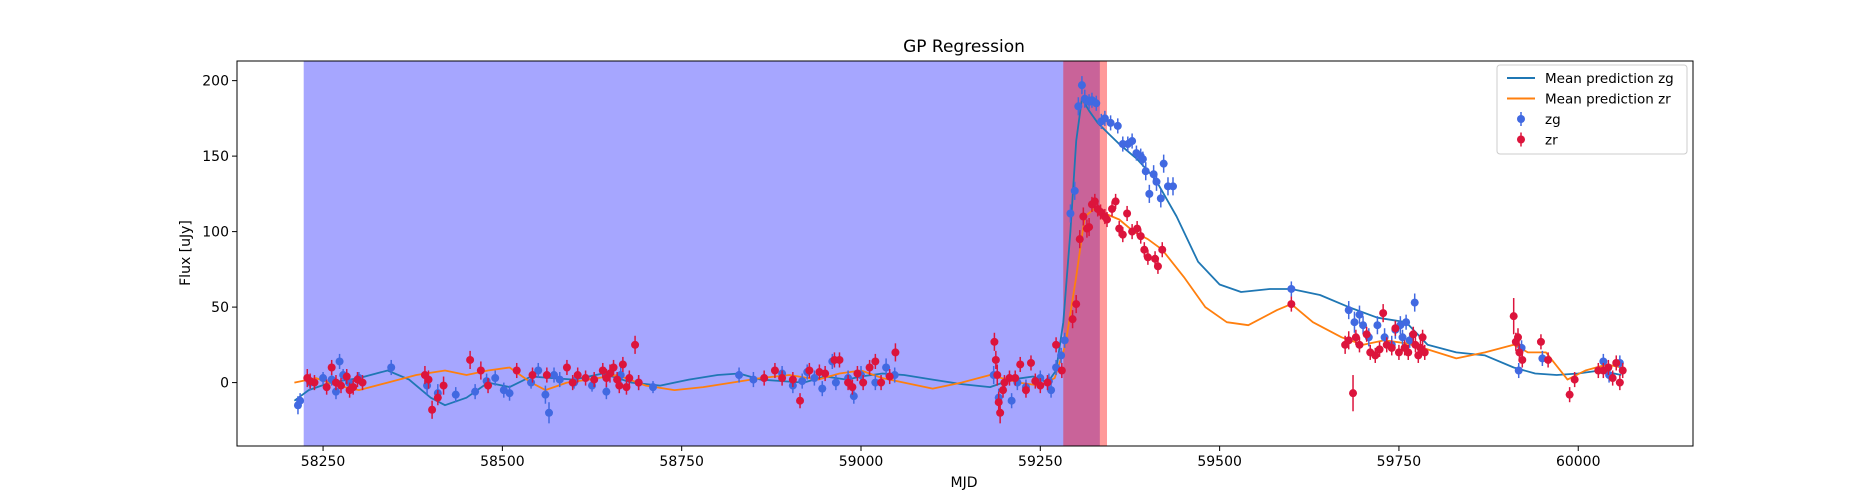  What do you see at coordinates (215, 233) in the screenshot?
I see `y-tick-label: 100` at bounding box center [215, 233].